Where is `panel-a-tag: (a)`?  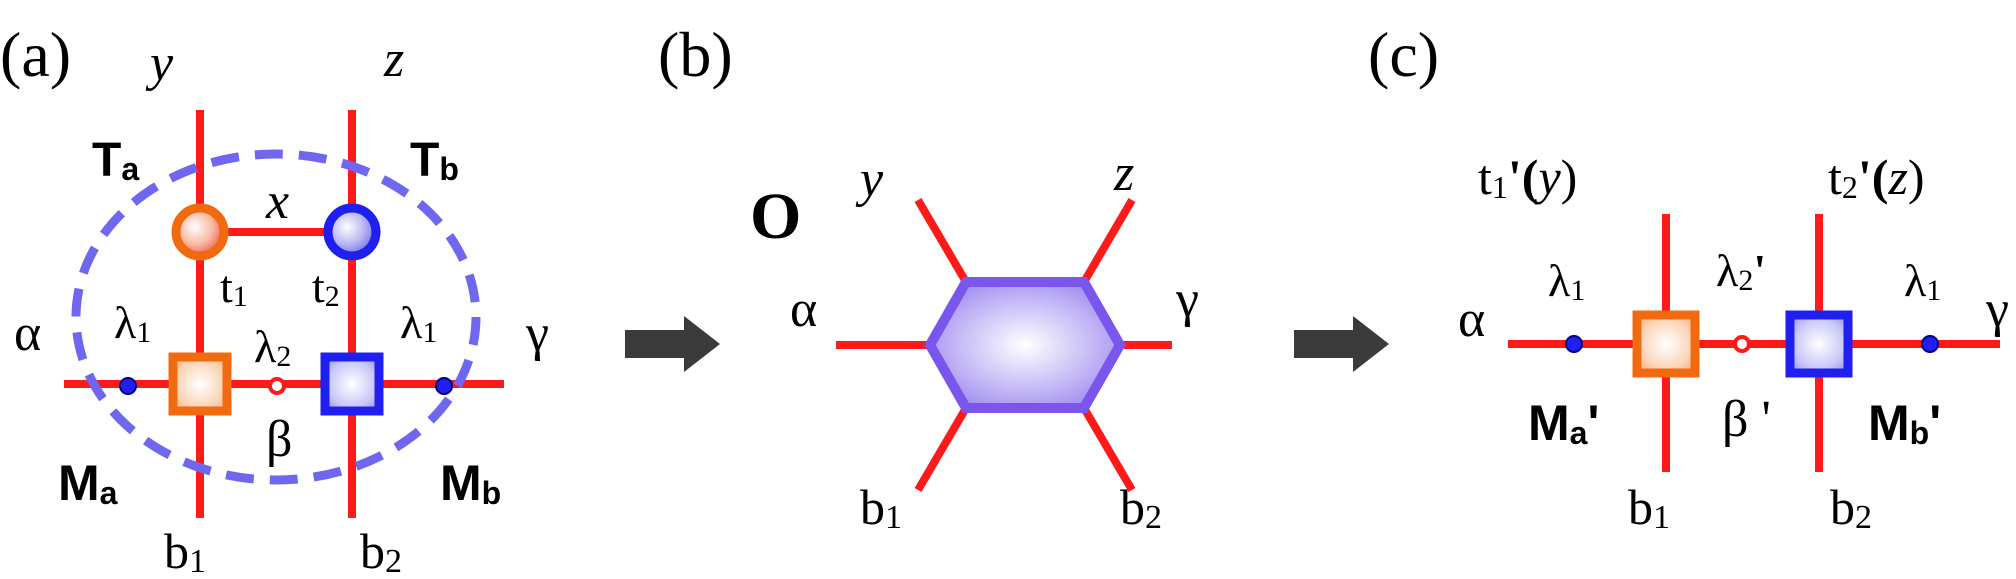
panel-a-tag: (a) is located at coordinates (35, 54).